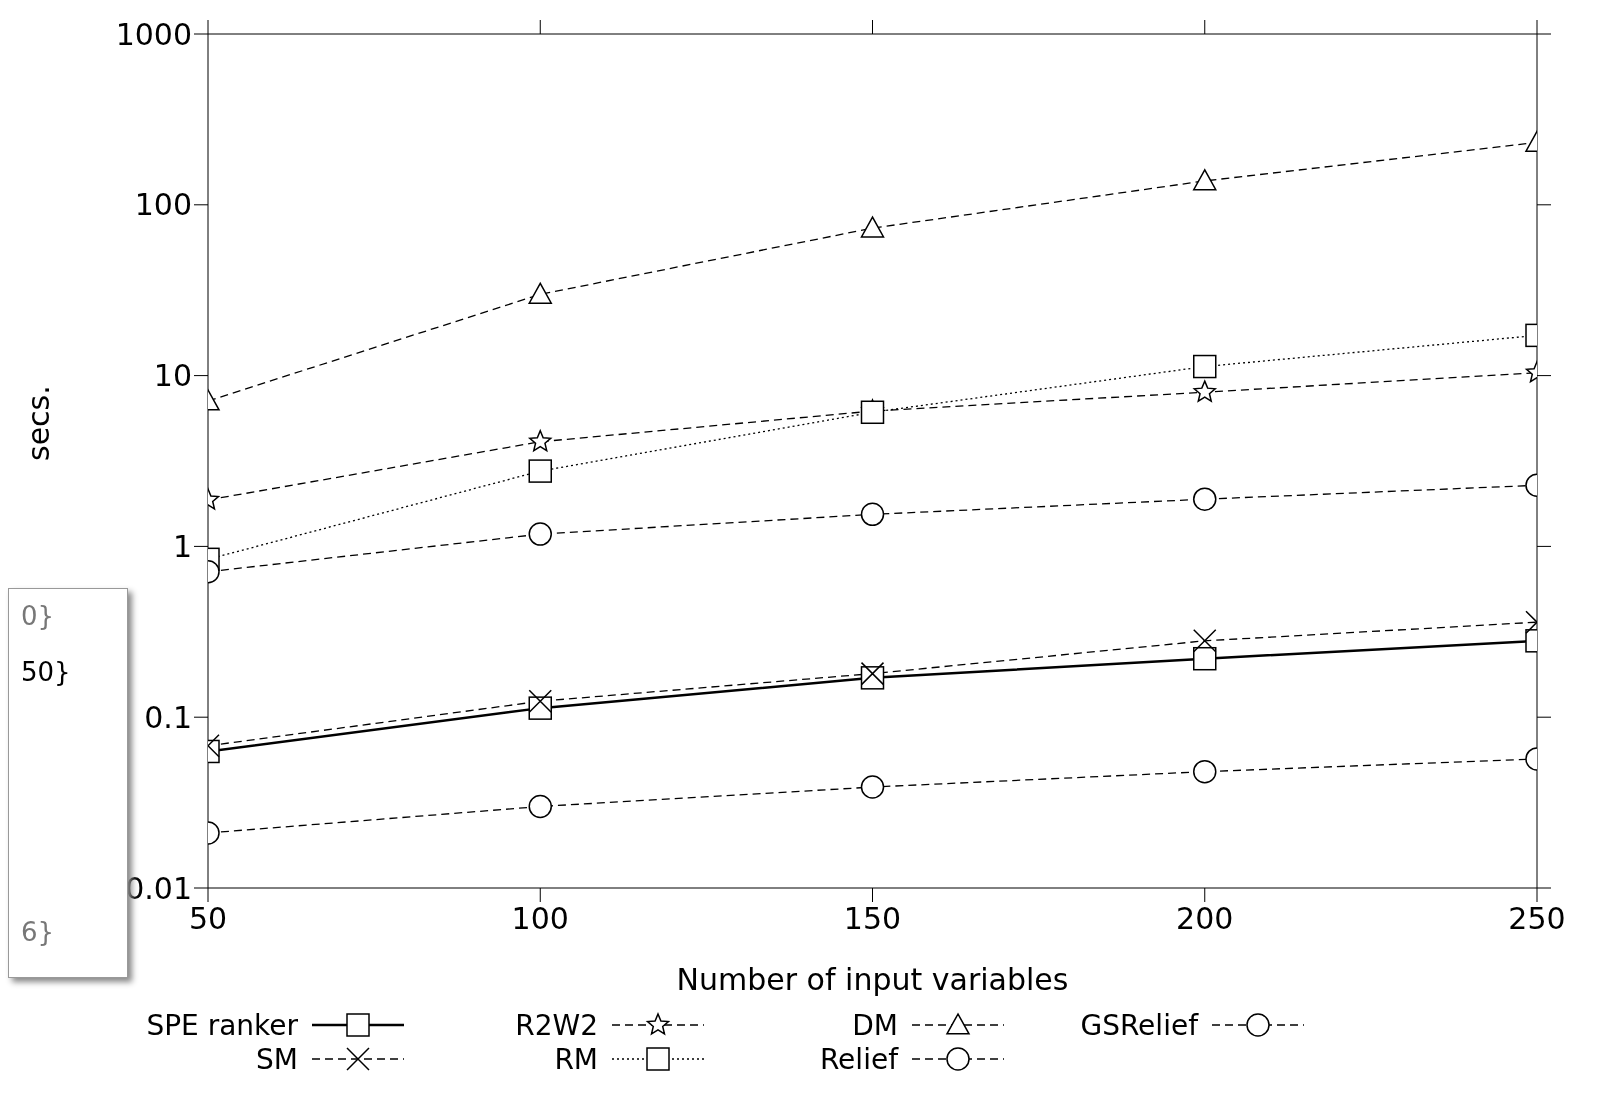  Describe the element at coordinates (576, 1059) in the screenshot. I see `legend-label: RM` at that location.